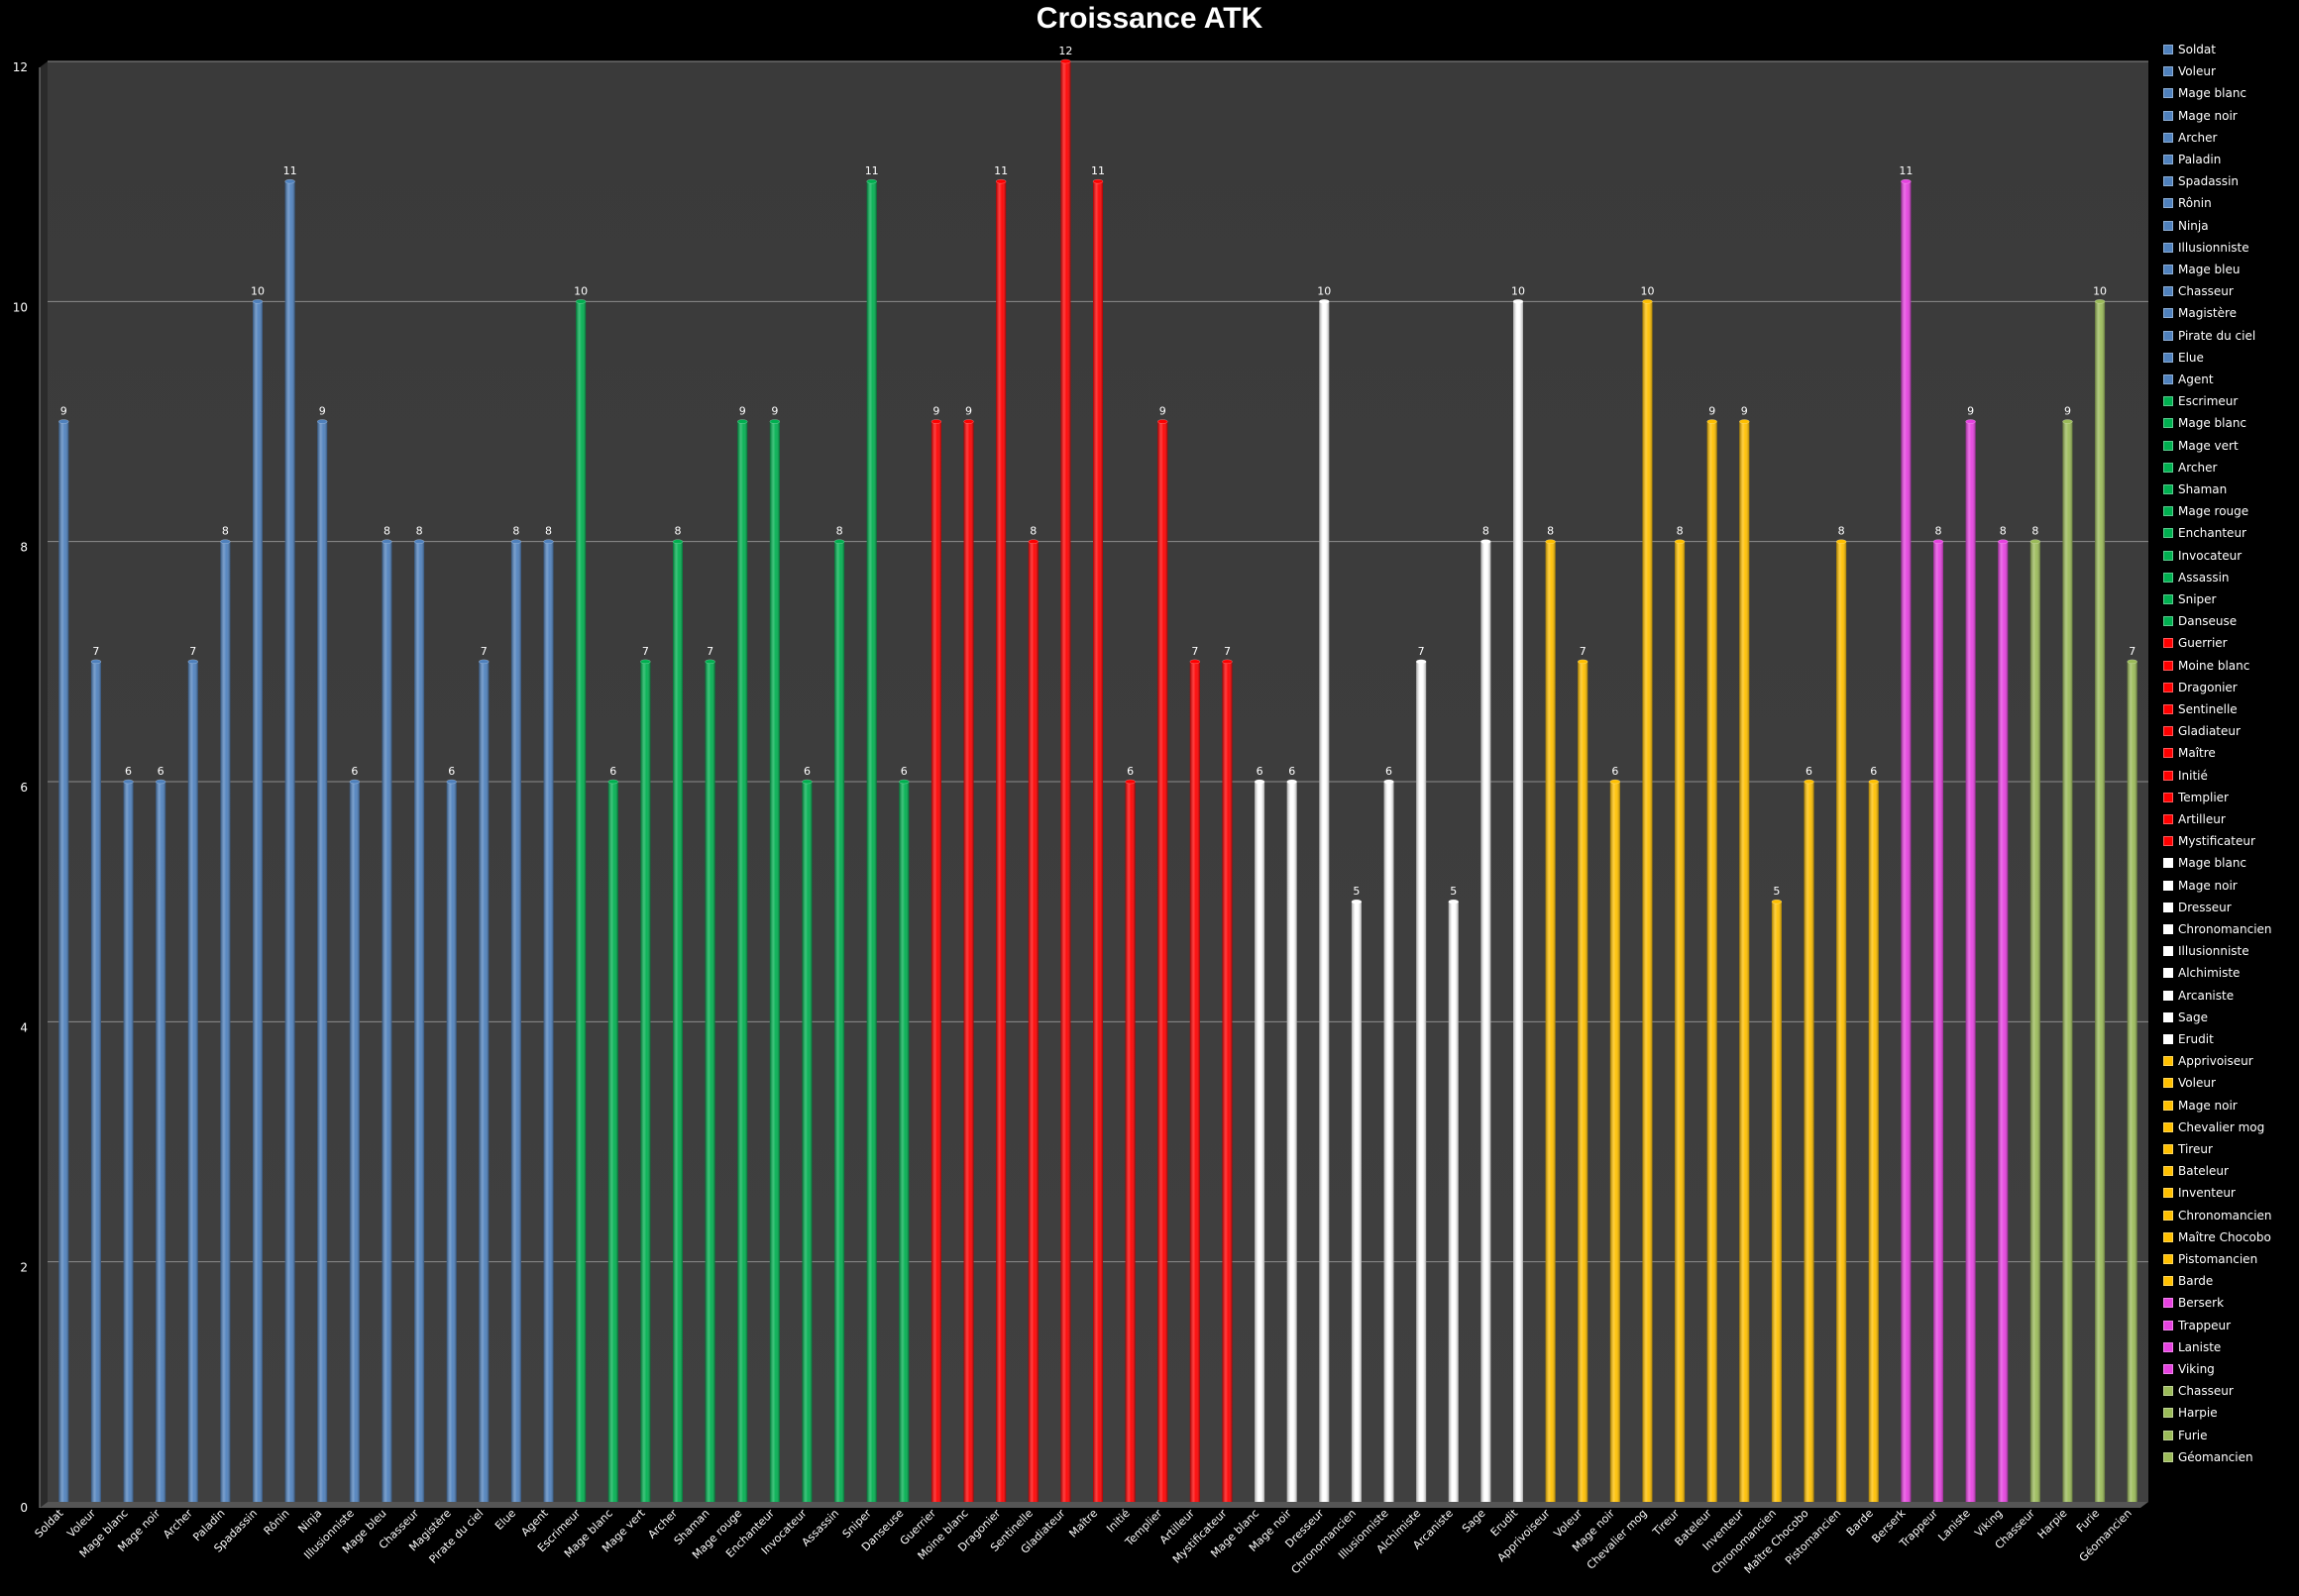 This screenshot has height=1596, width=2299. Describe the element at coordinates (2202, 1303) in the screenshot. I see `legend-label: Berserk` at that location.